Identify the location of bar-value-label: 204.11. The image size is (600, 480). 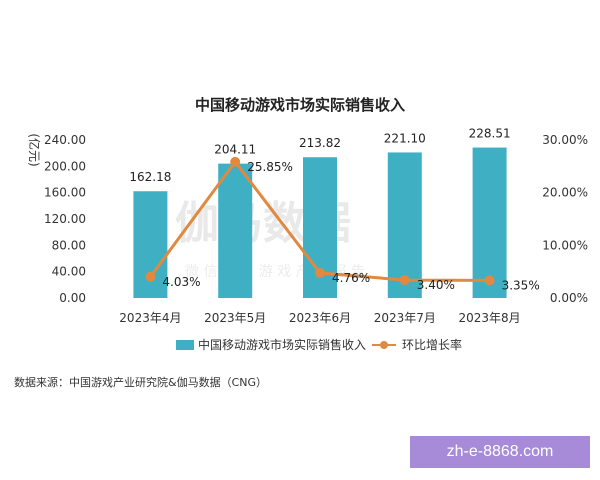
(235, 150).